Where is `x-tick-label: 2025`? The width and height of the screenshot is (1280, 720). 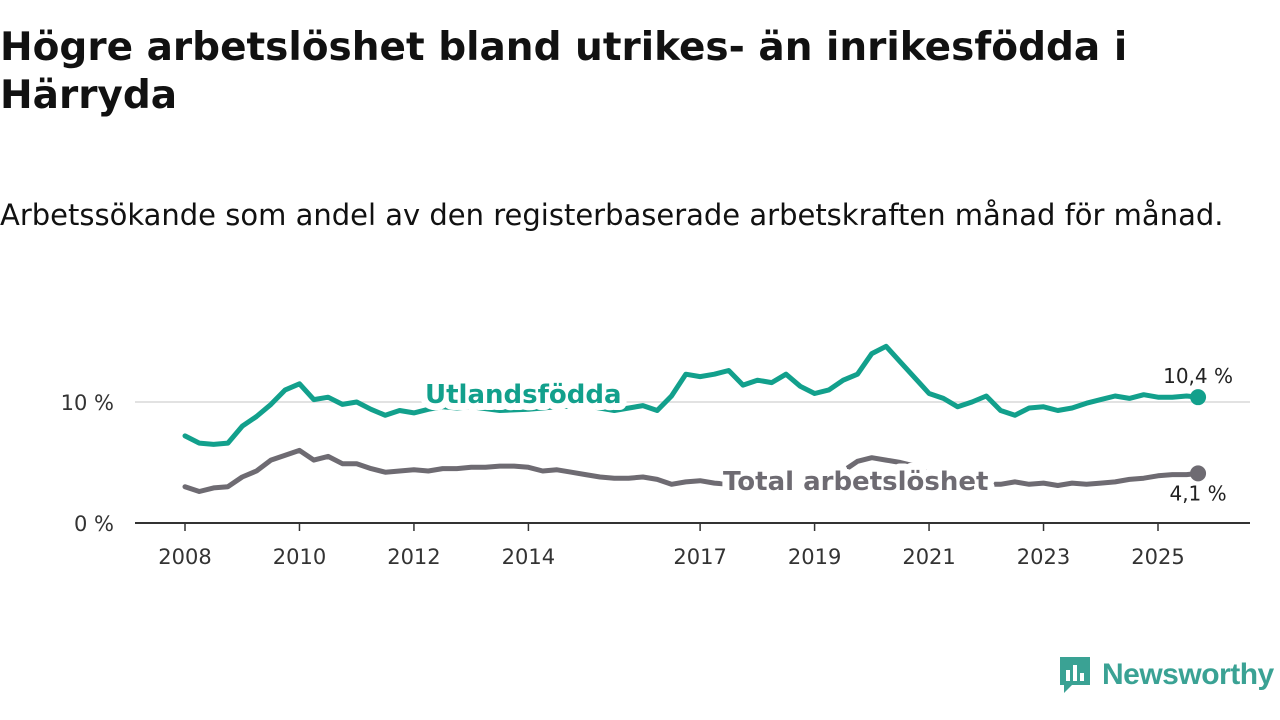 x-tick-label: 2025 is located at coordinates (1157, 557).